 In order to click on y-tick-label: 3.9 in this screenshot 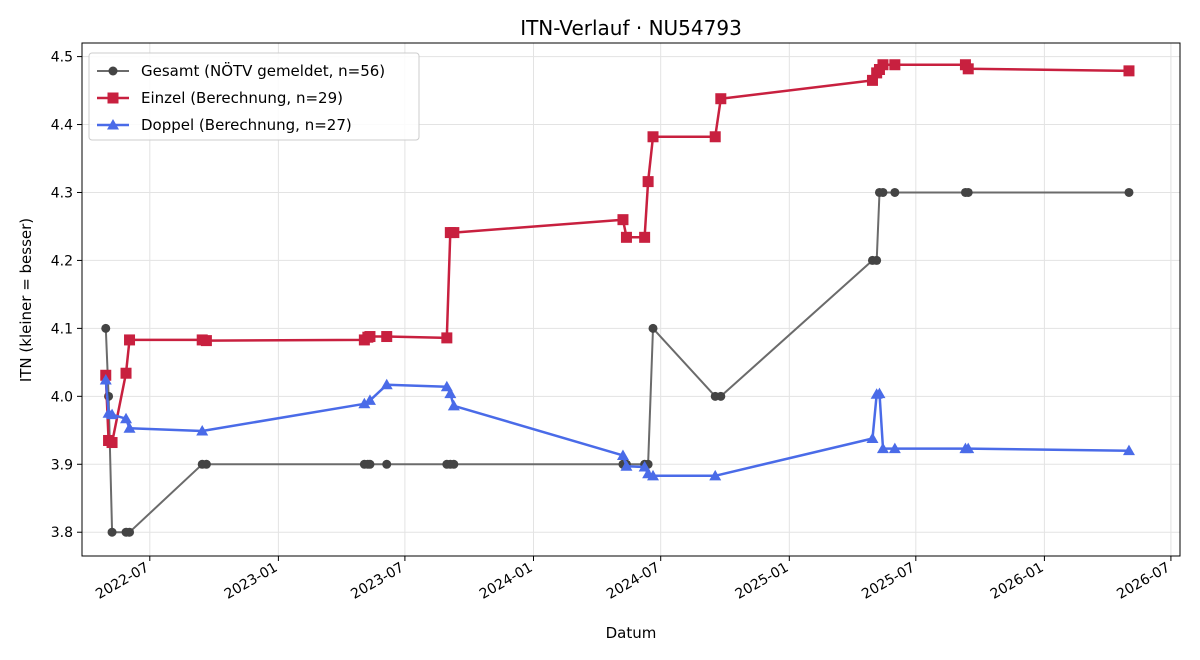, I will do `click(62, 465)`.